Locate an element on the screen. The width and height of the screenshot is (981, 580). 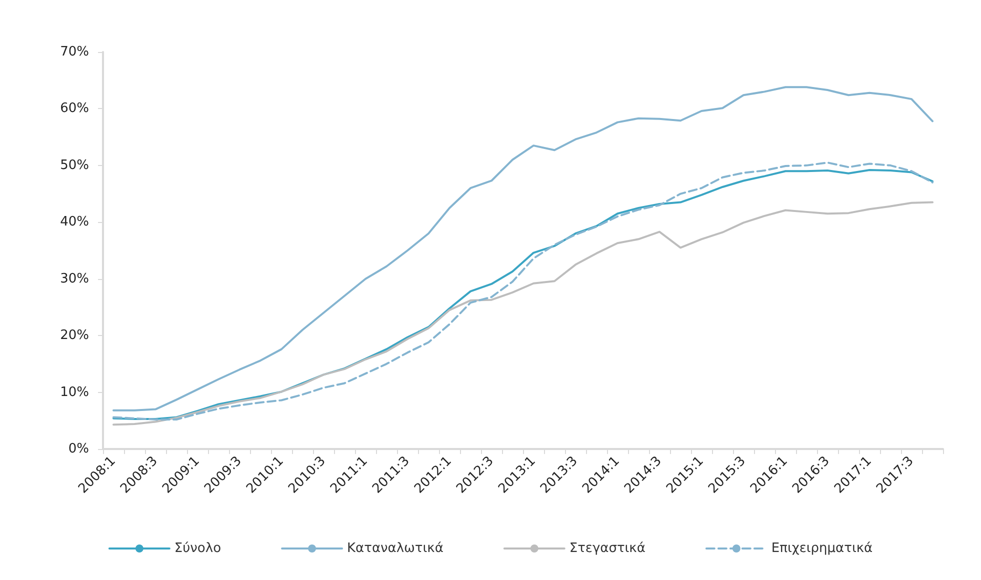
y-tick-label: 20% is located at coordinates (74, 336).